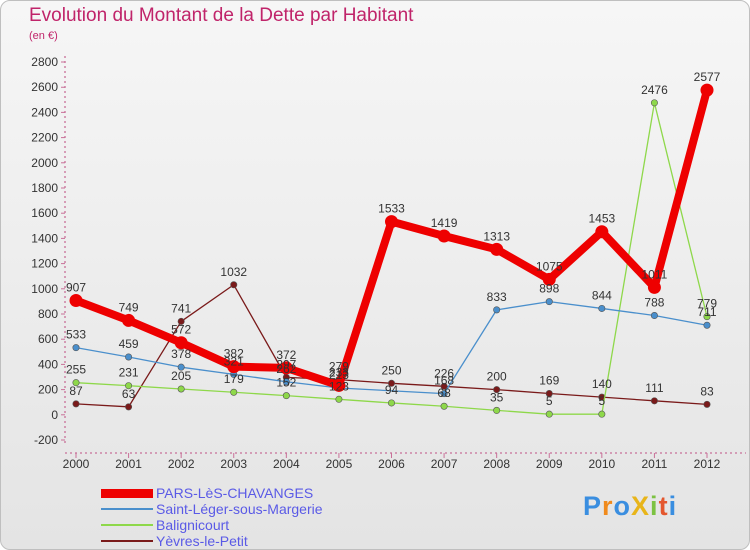 Image resolution: width=750 pixels, height=550 pixels. What do you see at coordinates (129, 307) in the screenshot?
I see `data-label: 749` at bounding box center [129, 307].